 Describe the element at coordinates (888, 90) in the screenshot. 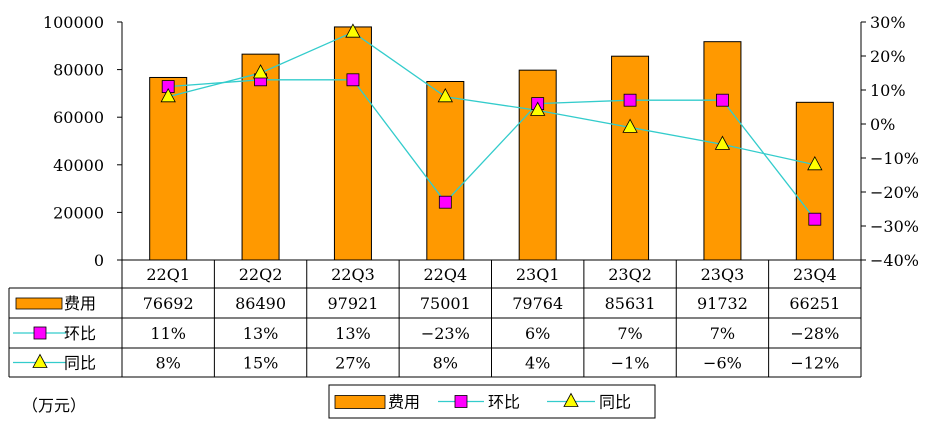

I see `right-tick-label: 10%` at that location.